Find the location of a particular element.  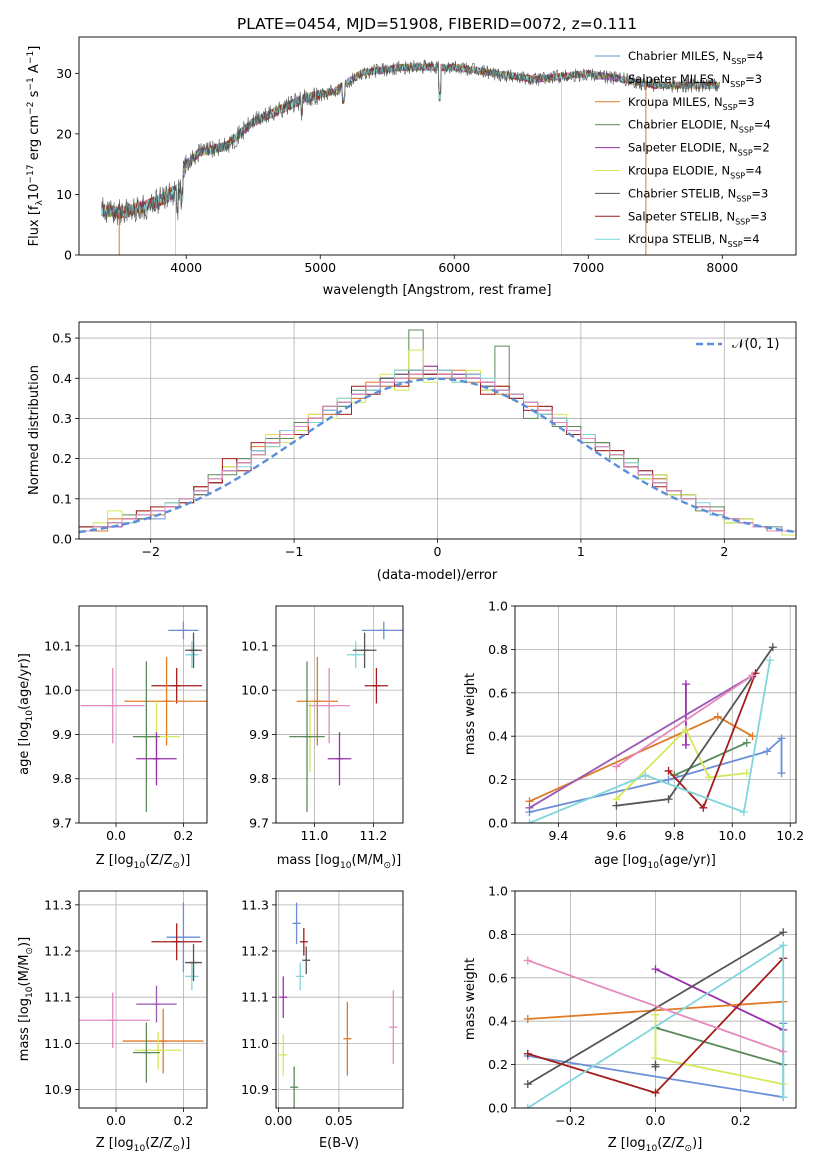

x-tick-label: 8000 is located at coordinates (722, 267).